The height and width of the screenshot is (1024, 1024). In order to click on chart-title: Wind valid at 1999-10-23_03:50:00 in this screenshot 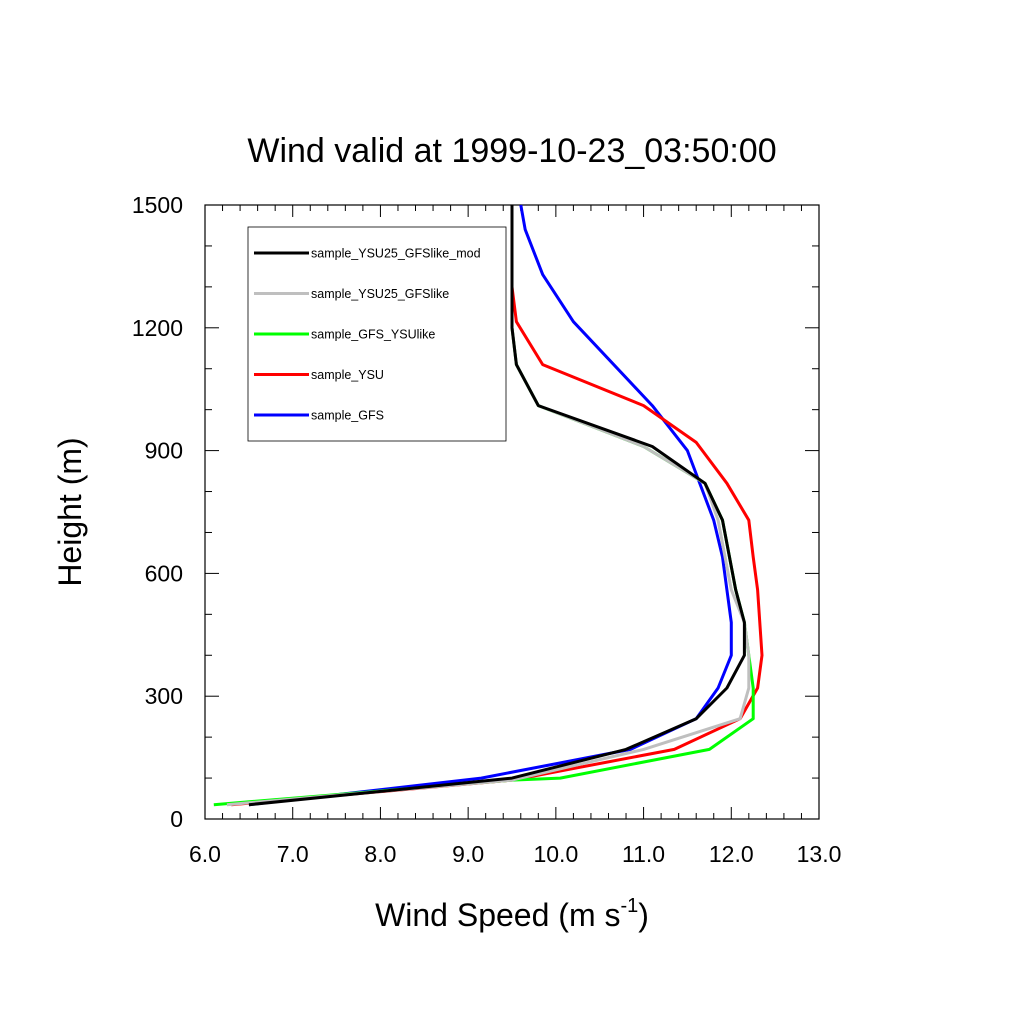, I will do `click(511, 151)`.